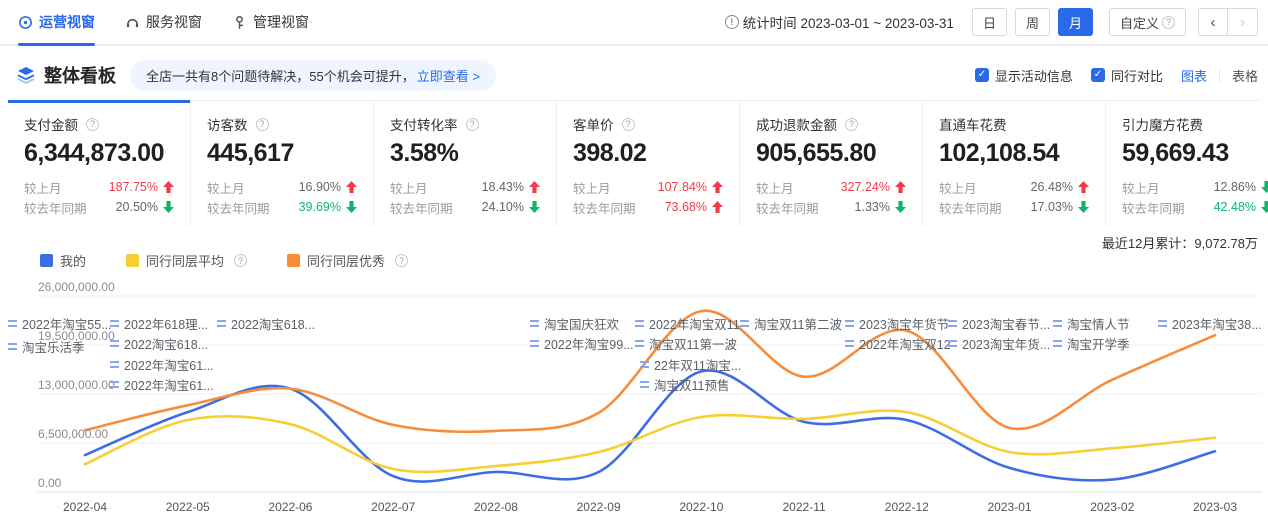  I want to click on kpi-card-title: 客单价?, so click(648, 124).